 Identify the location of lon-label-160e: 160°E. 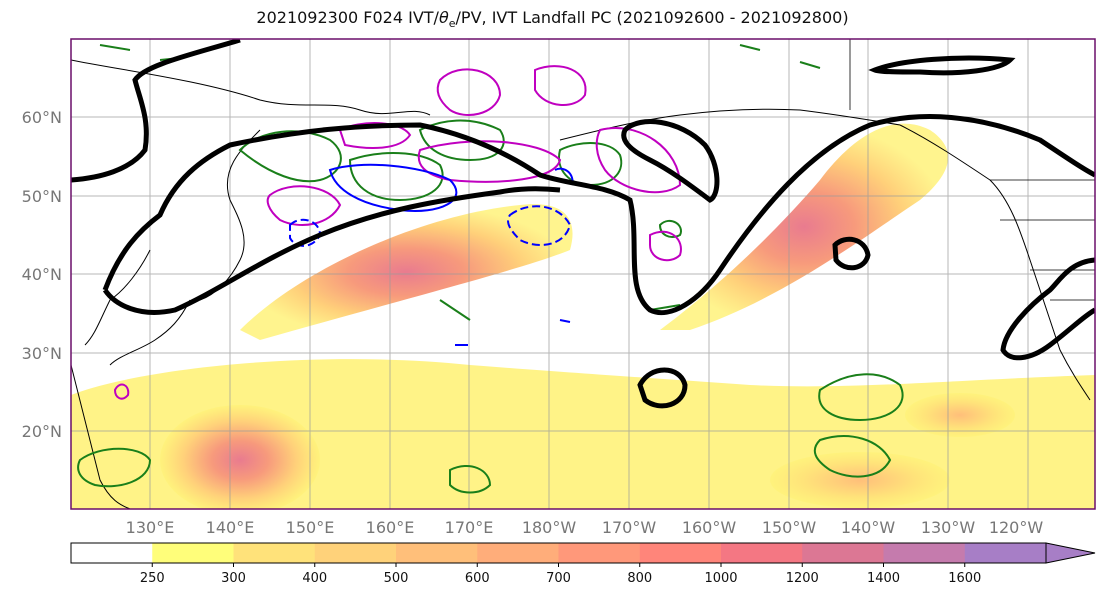
(390, 527).